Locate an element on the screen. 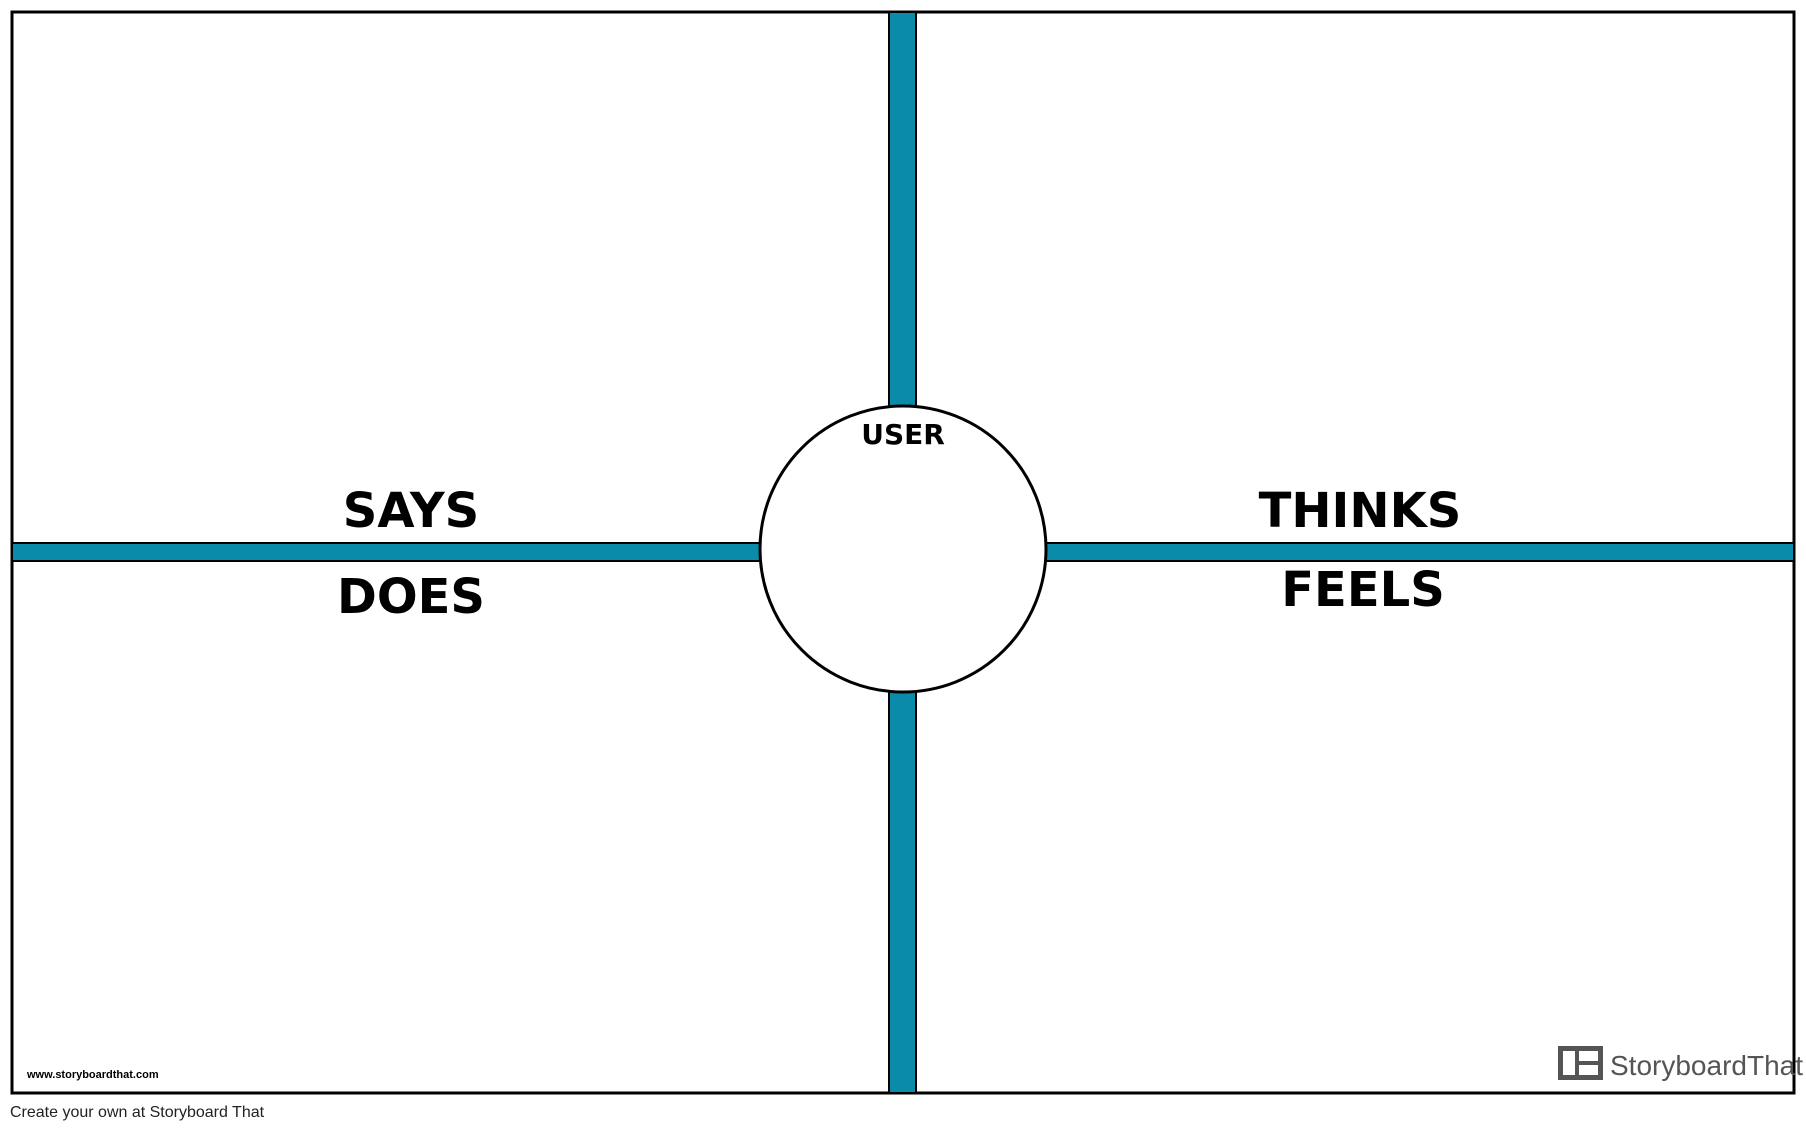 Image resolution: width=1806 pixels, height=1131 pixels. vertical-divider-top is located at coordinates (902, 209).